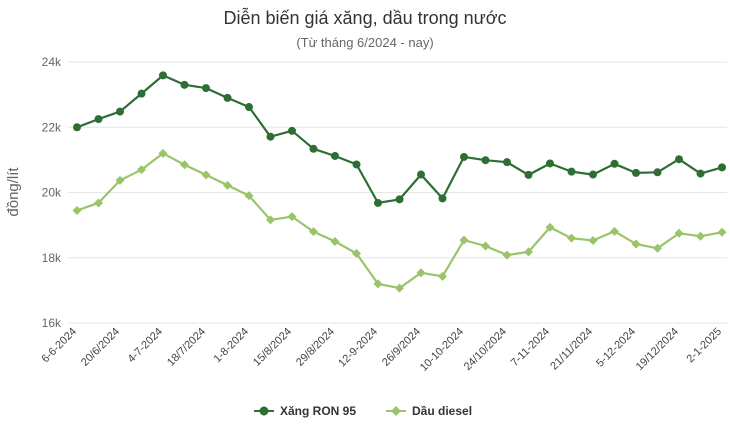  Describe the element at coordinates (272, 347) in the screenshot. I see `x-tick-label: 15/8/2024` at that location.